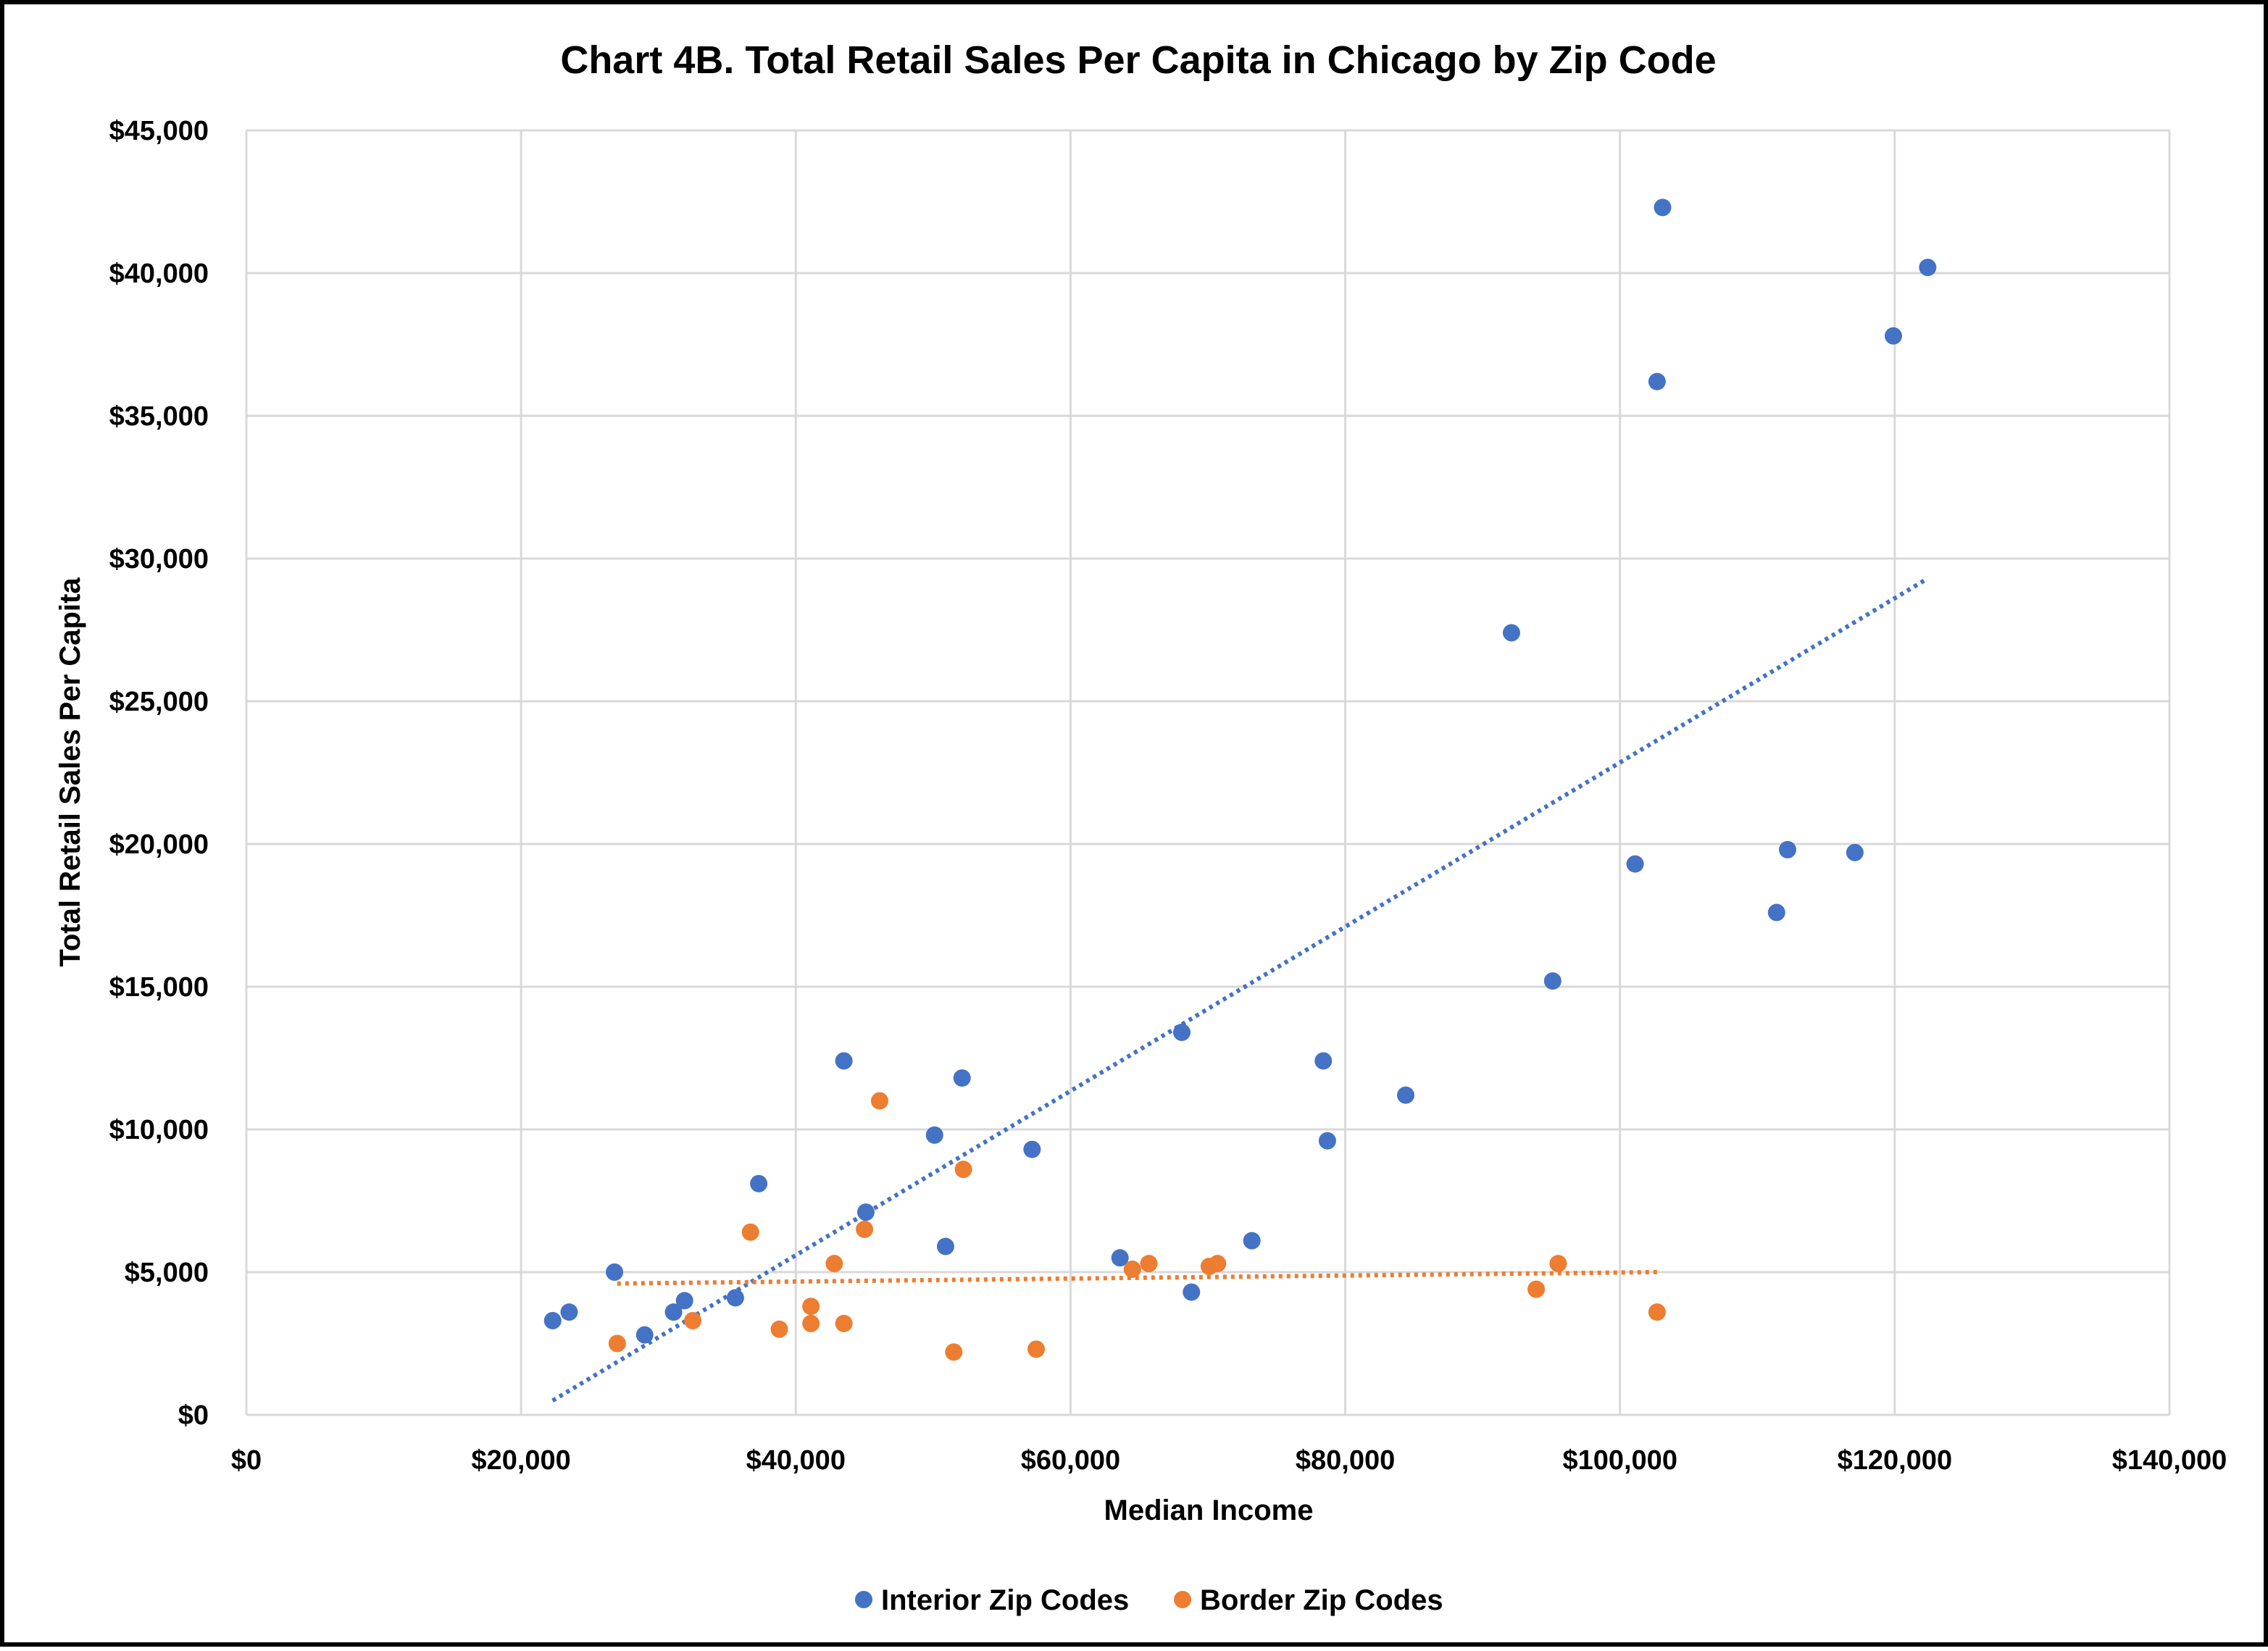  I want to click on legend-label-border: Border Zip Codes, so click(1321, 1600).